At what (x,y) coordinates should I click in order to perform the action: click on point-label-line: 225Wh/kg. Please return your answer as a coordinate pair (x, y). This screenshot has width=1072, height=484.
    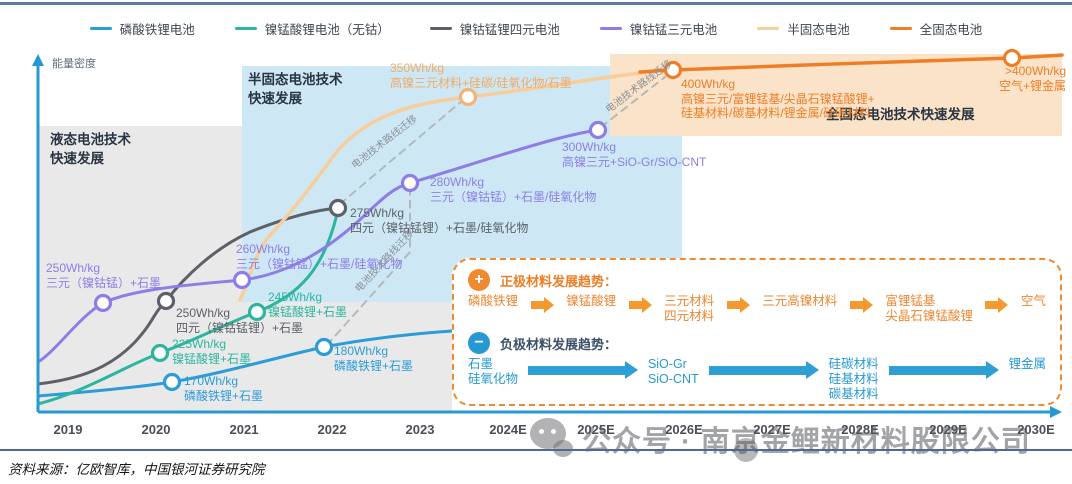
    Looking at the image, I should click on (199, 344).